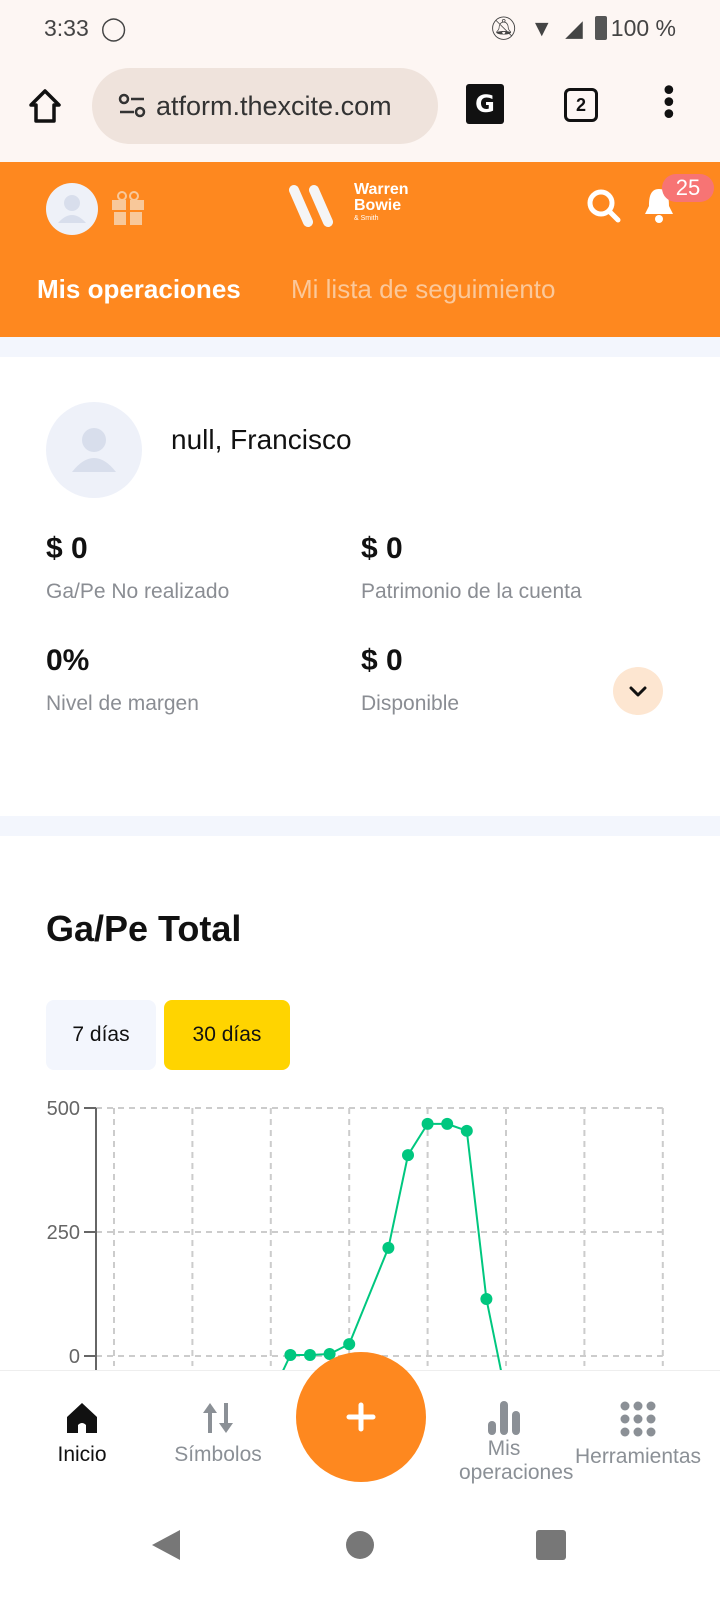  I want to click on expand-button, so click(638, 691).